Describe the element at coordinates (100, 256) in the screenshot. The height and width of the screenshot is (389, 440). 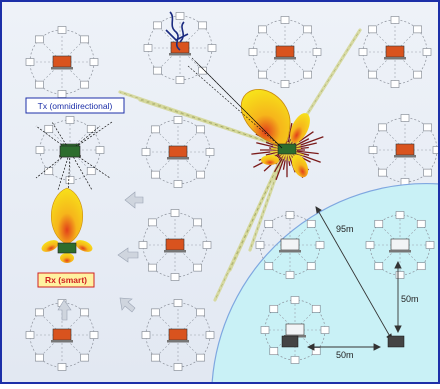
I see `flow-arrows` at that location.